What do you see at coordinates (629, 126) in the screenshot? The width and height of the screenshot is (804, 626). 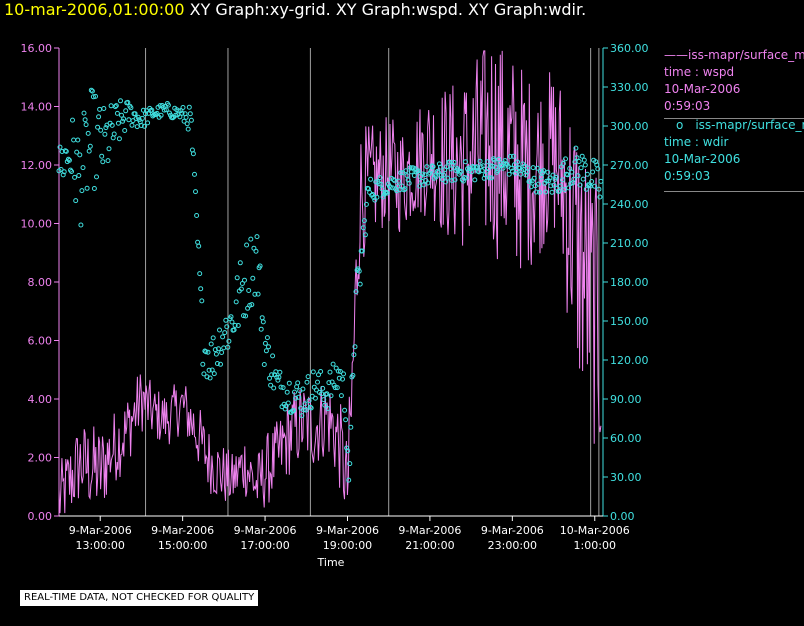 I see `right-tick-label: 300.00` at bounding box center [629, 126].